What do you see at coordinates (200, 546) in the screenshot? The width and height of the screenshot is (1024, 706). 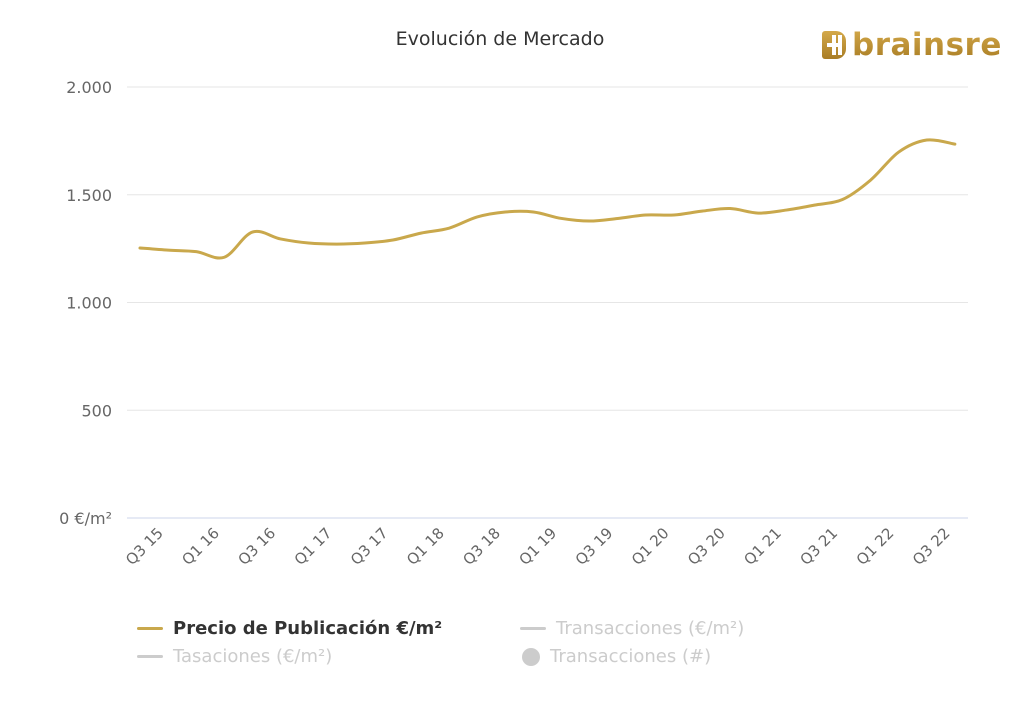 I see `x-tick-label: Q1 16` at bounding box center [200, 546].